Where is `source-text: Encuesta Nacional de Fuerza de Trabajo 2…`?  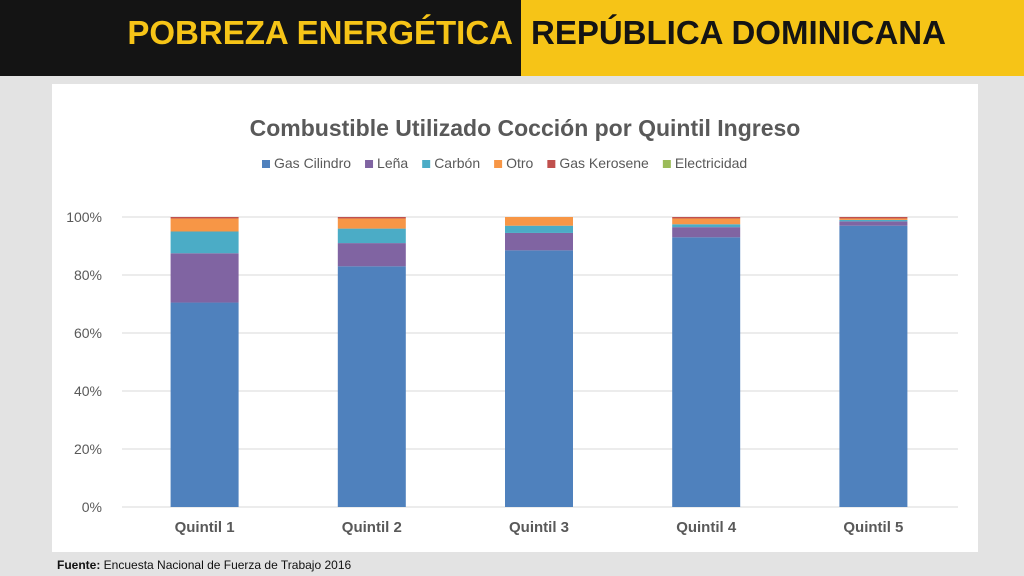
source-text: Encuesta Nacional de Fuerza de Trabajo 2… is located at coordinates (226, 565).